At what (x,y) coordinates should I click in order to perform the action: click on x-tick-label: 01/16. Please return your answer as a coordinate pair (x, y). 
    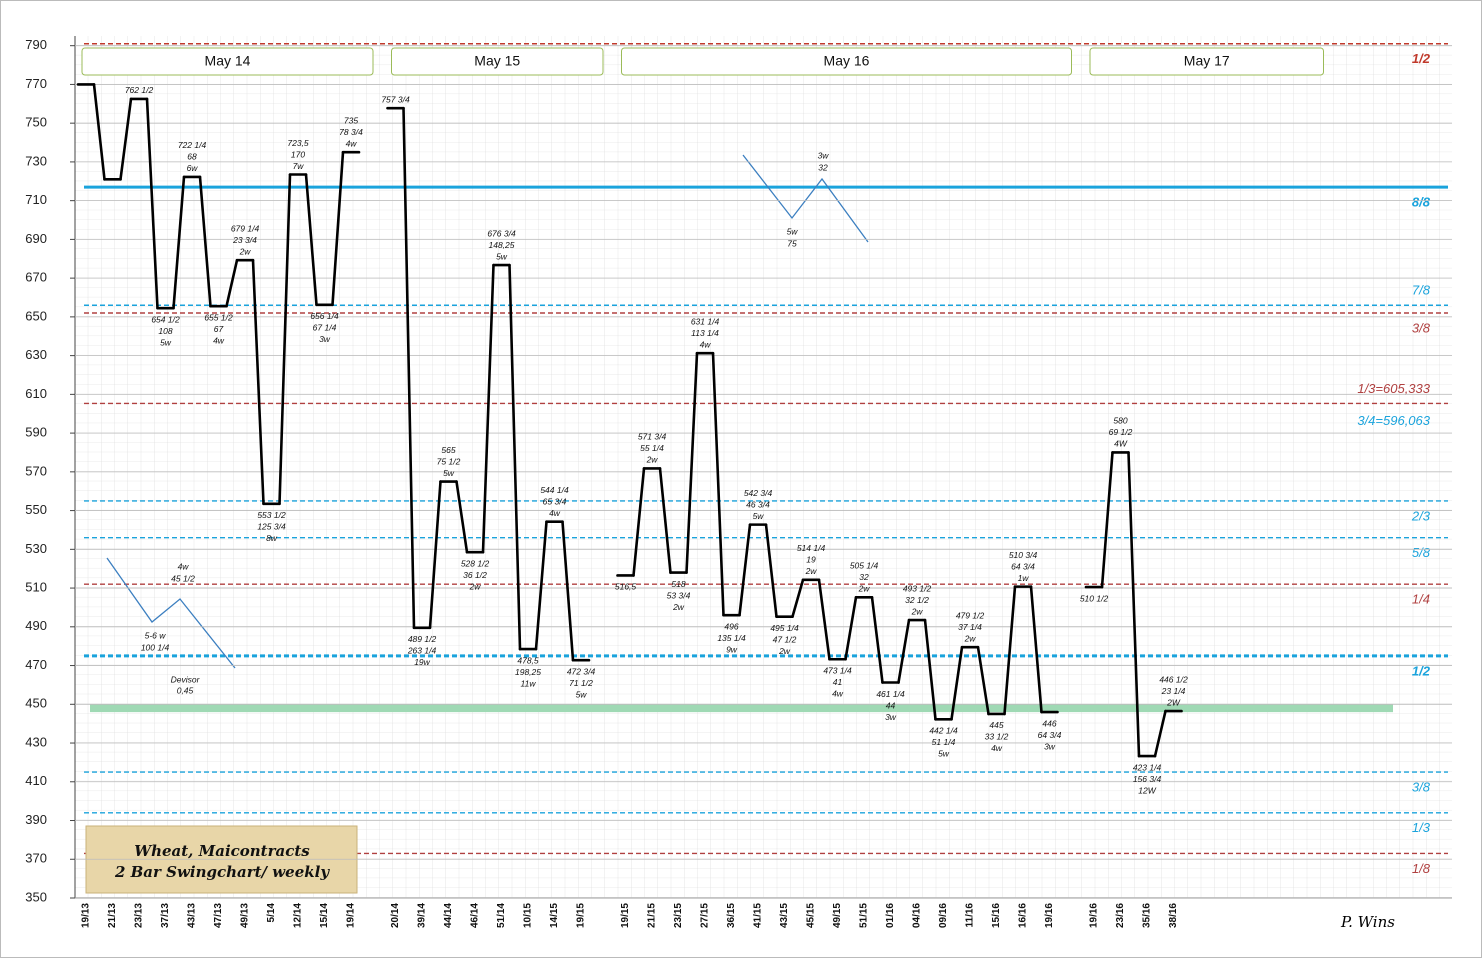
    Looking at the image, I should click on (890, 915).